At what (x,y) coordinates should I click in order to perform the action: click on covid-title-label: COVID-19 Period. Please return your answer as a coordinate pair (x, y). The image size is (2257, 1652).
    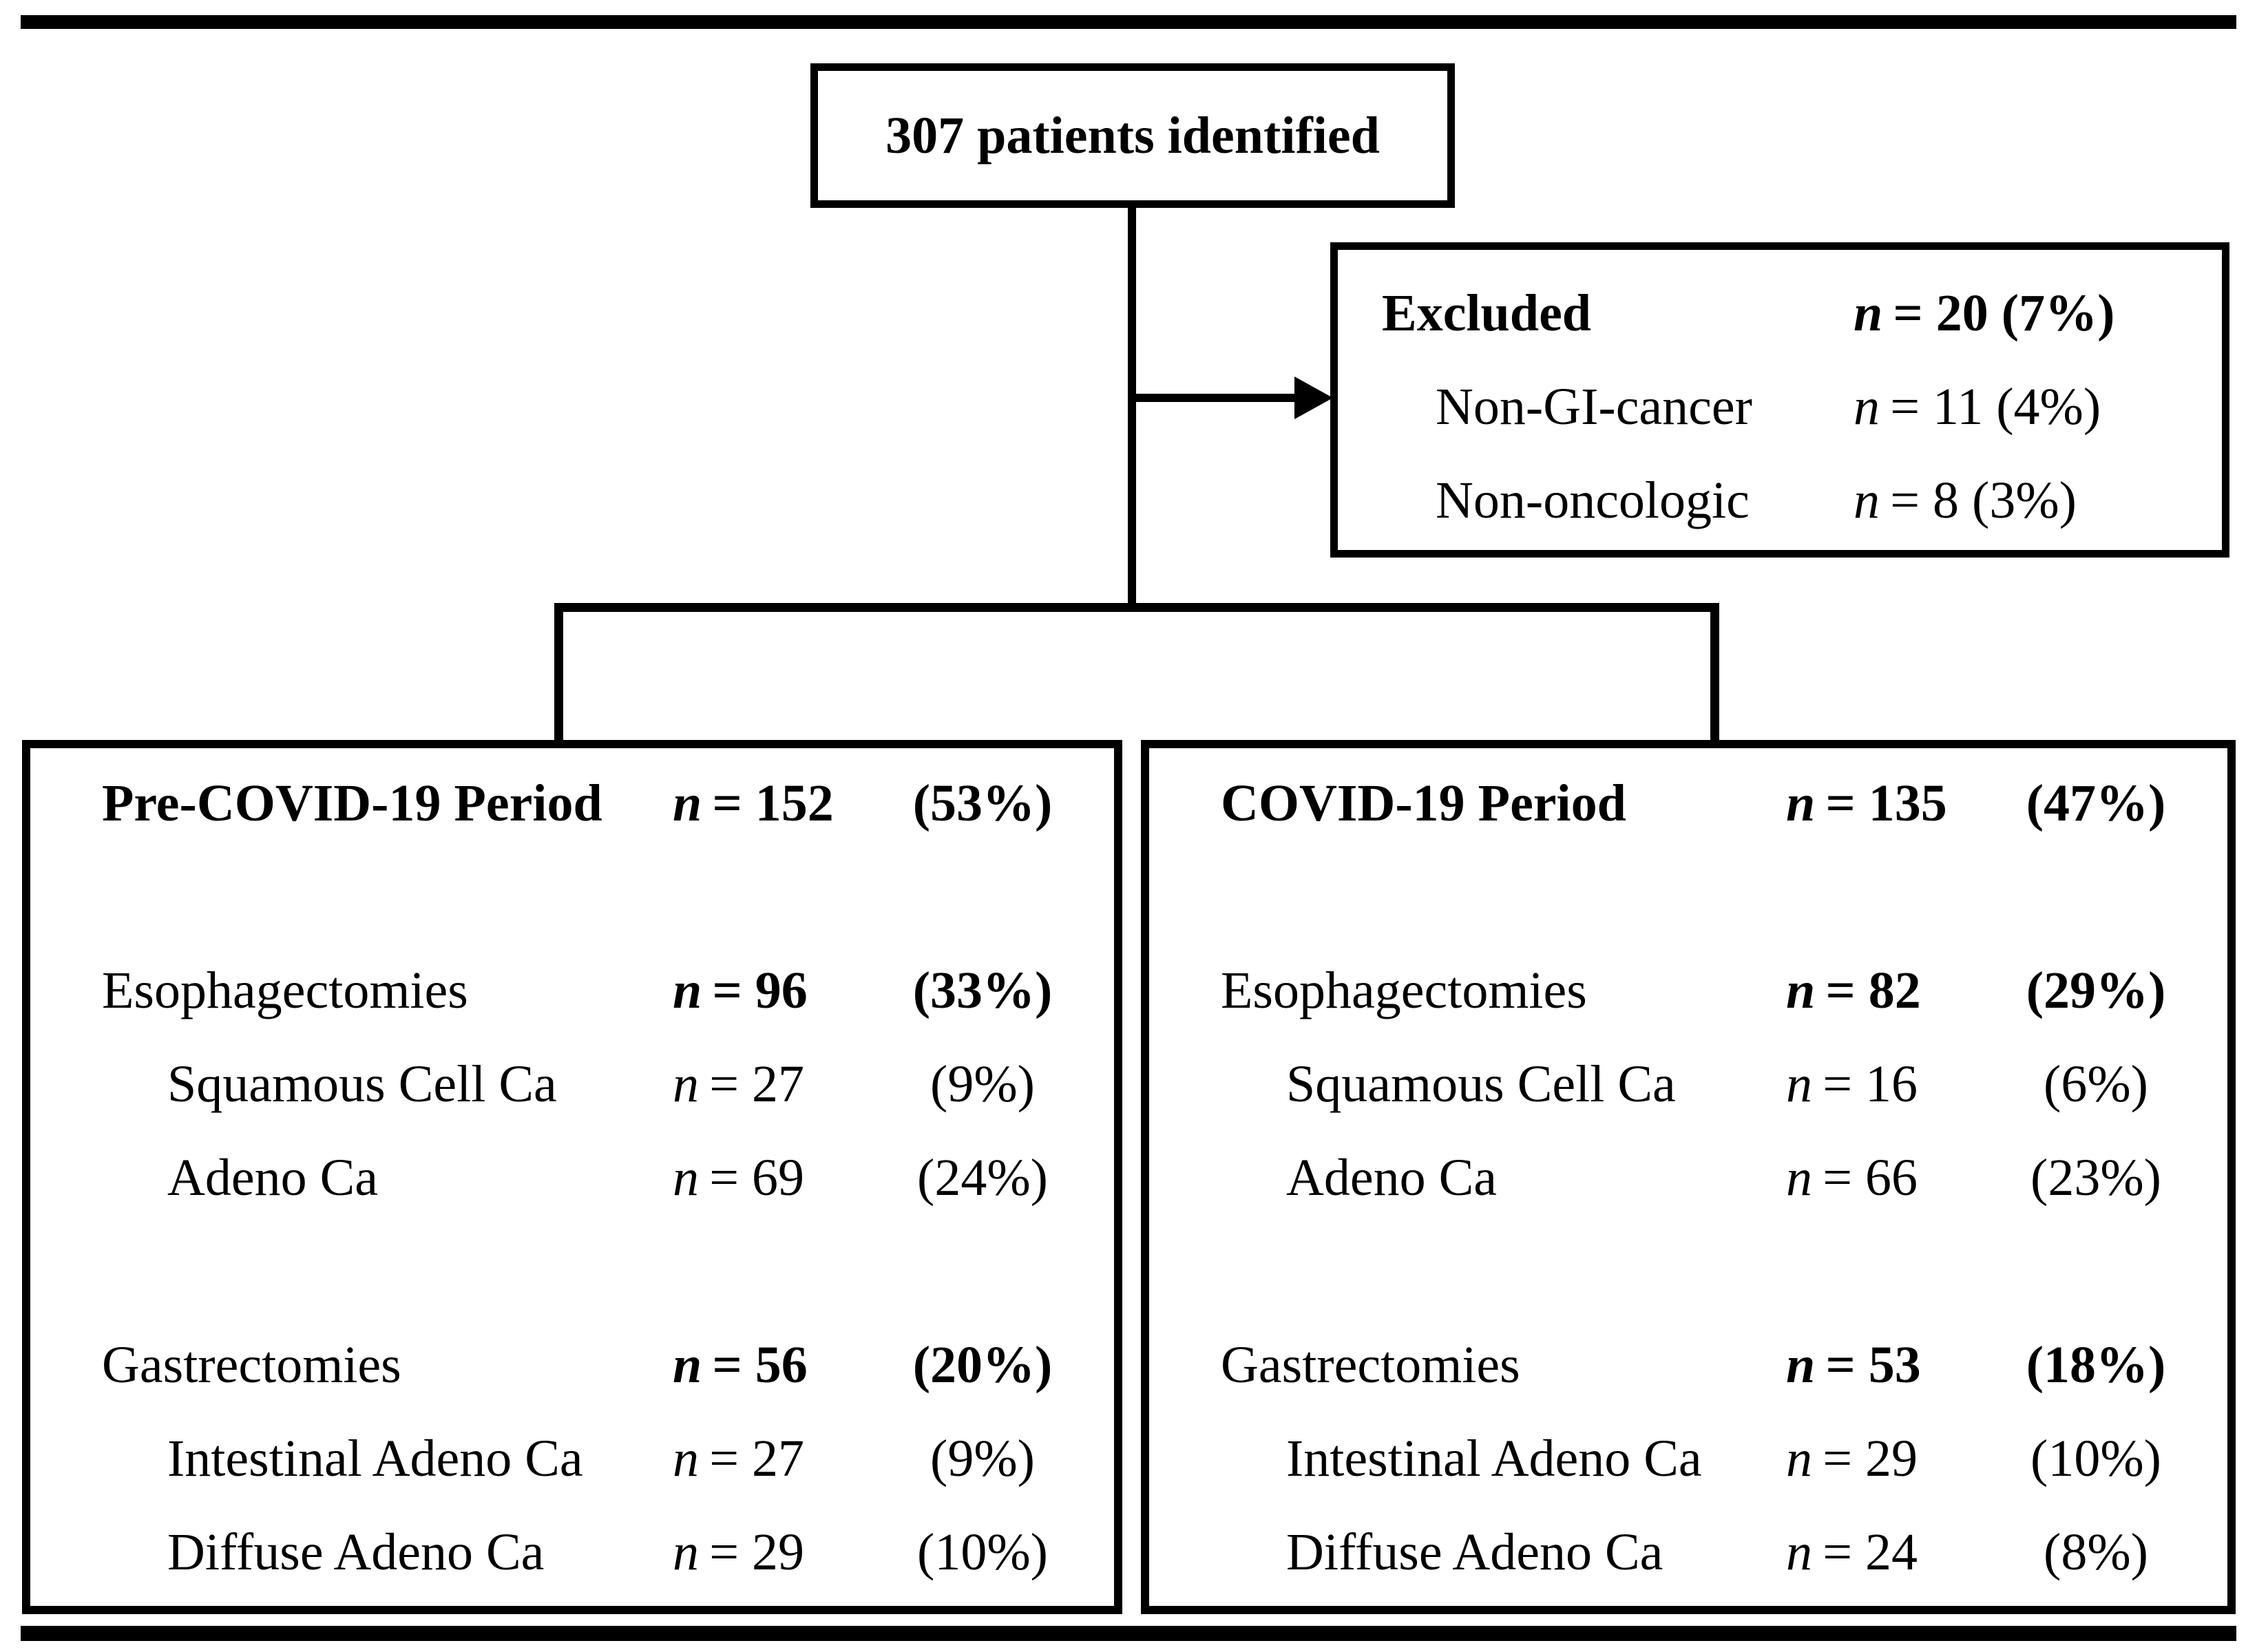
    Looking at the image, I should click on (1423, 803).